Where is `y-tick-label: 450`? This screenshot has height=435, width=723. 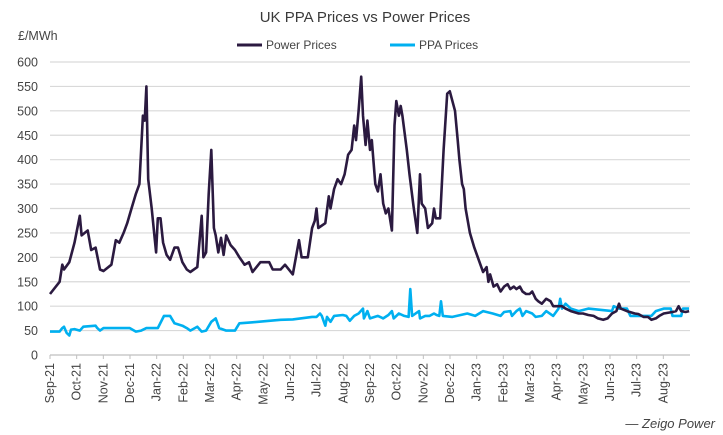 y-tick-label: 450 is located at coordinates (27, 136).